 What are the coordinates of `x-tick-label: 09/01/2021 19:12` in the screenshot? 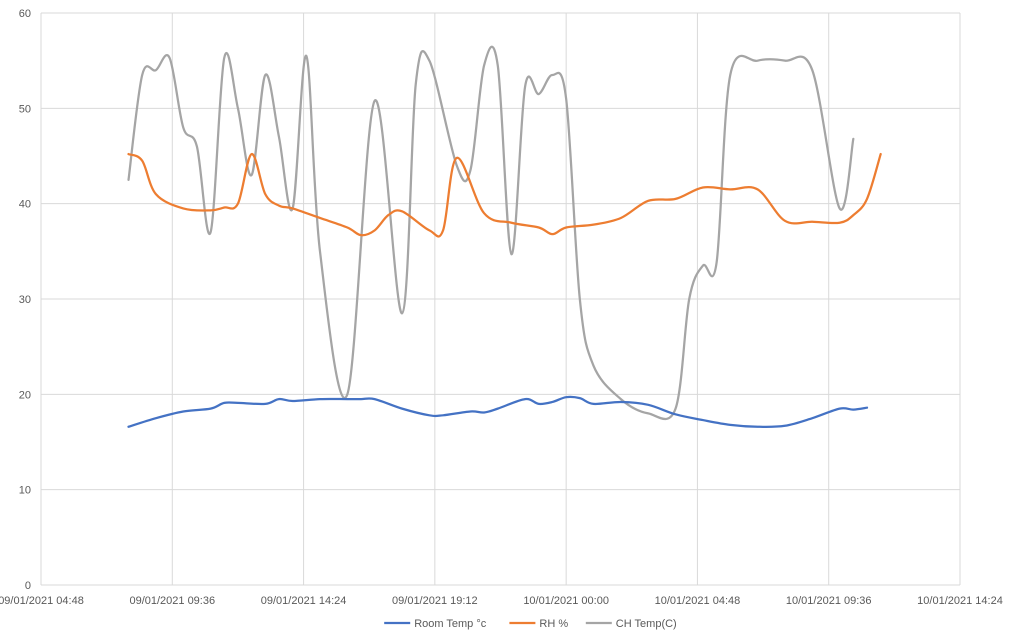 It's located at (435, 601).